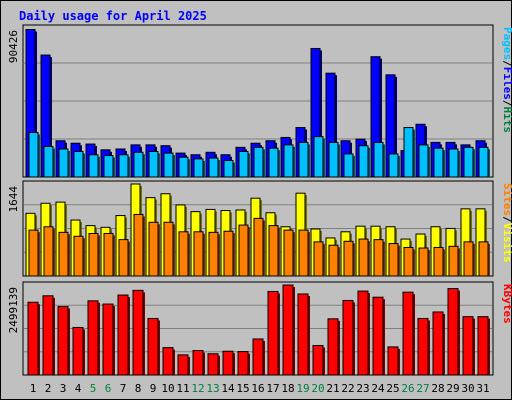 The height and width of the screenshot is (400, 512). What do you see at coordinates (392, 388) in the screenshot?
I see `day-tick-label: 25` at bounding box center [392, 388].